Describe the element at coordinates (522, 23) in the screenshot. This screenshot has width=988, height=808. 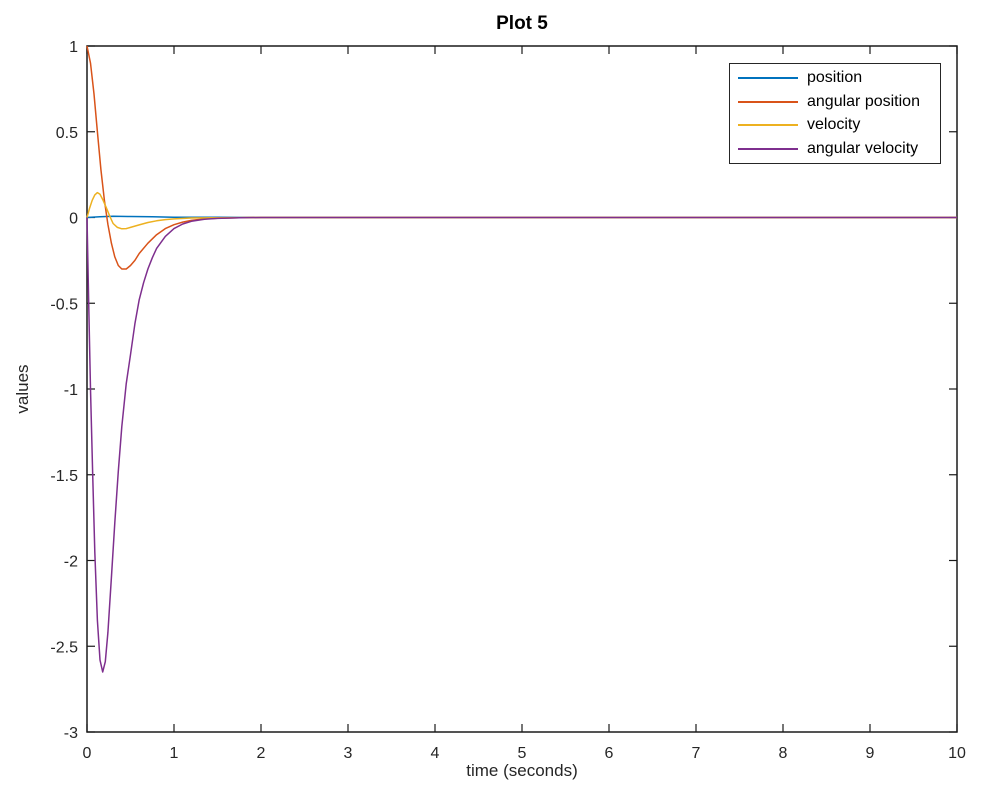
I see `chart-title: Plot 5` at that location.